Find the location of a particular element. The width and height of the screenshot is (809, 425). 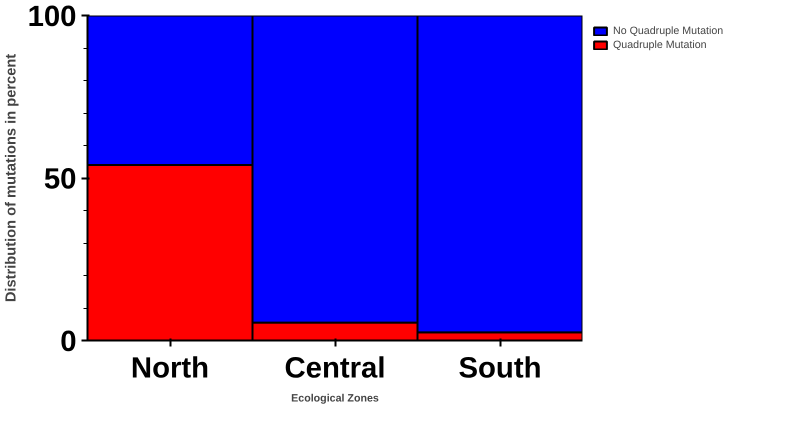

x-axis-title: Ecological Zones is located at coordinates (335, 398).